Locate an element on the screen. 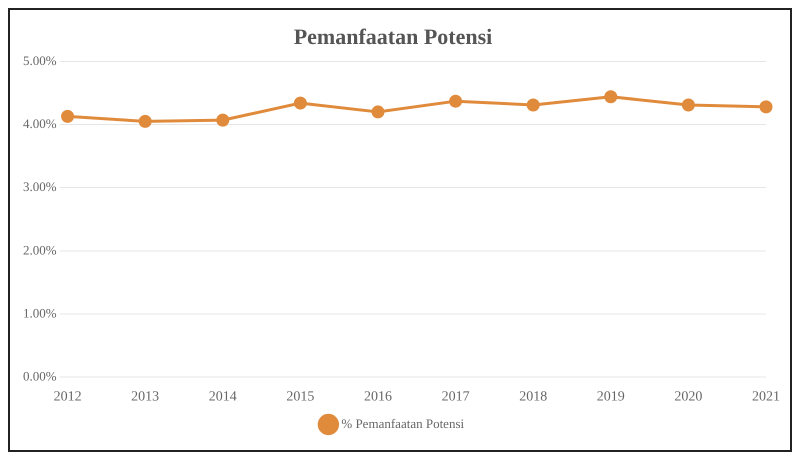 The height and width of the screenshot is (460, 800). legend-label: % Pemanfaatan Potensi is located at coordinates (403, 423).